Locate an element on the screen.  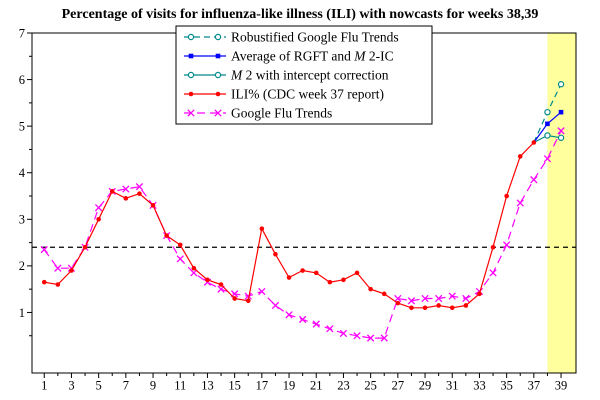
legend-entry-label: Google Flu Trends is located at coordinates (281, 113).